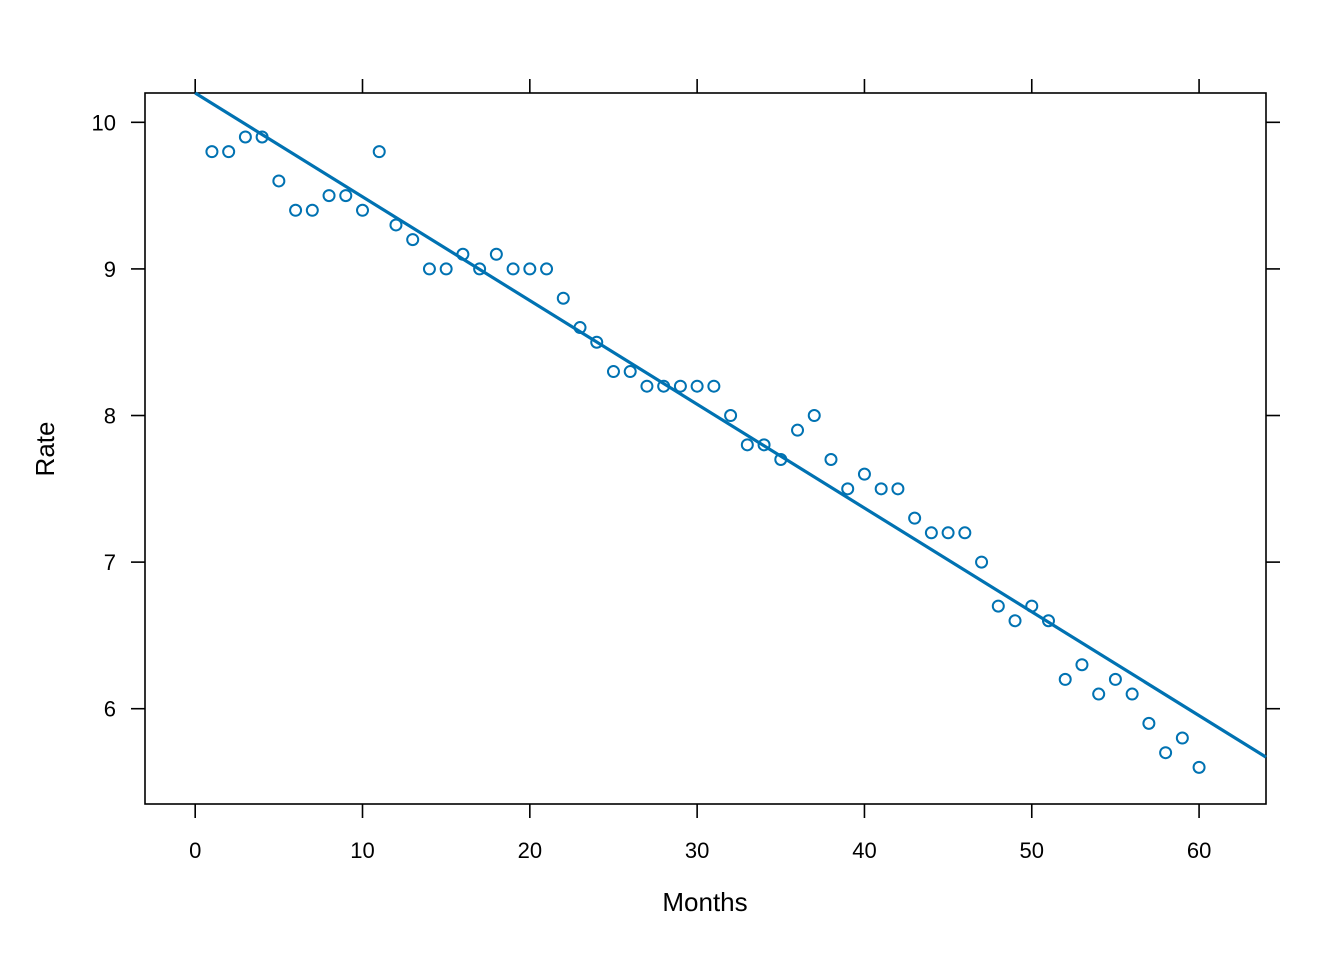  Describe the element at coordinates (697, 850) in the screenshot. I see `x-tick-label-3: 30` at that location.